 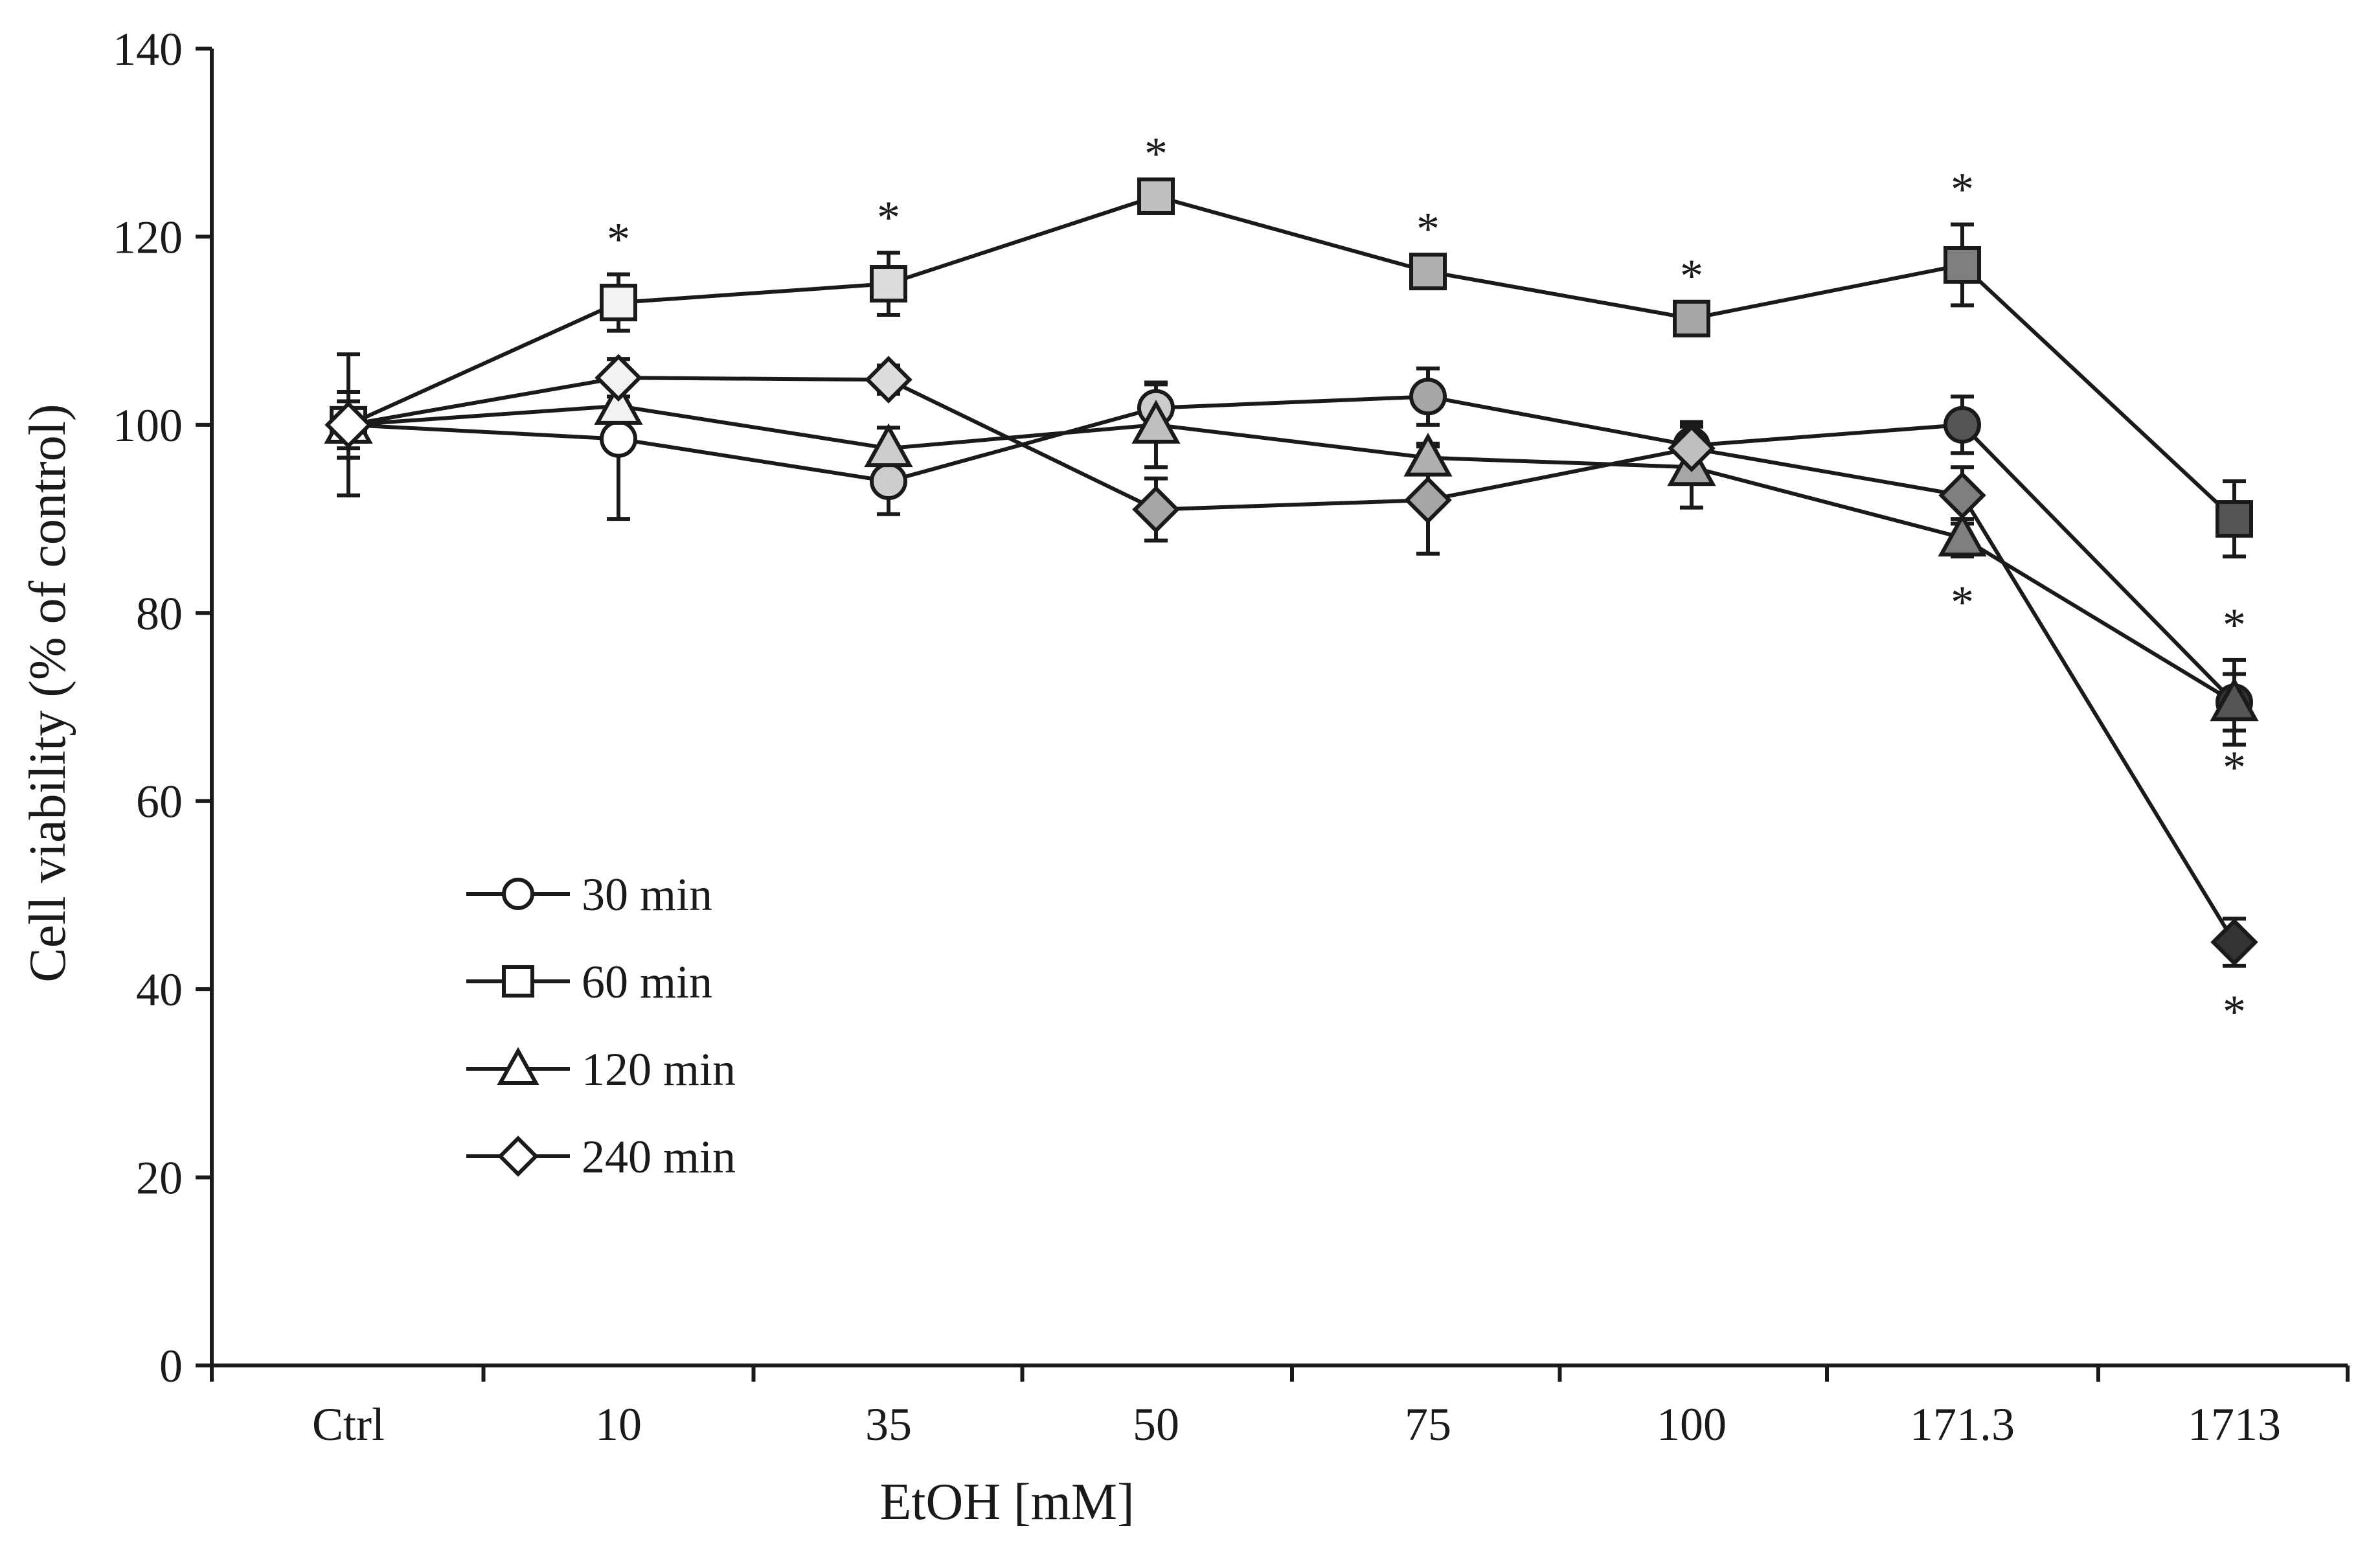 I want to click on sig-marker-120-min-7: *, so click(x=2235, y=625).